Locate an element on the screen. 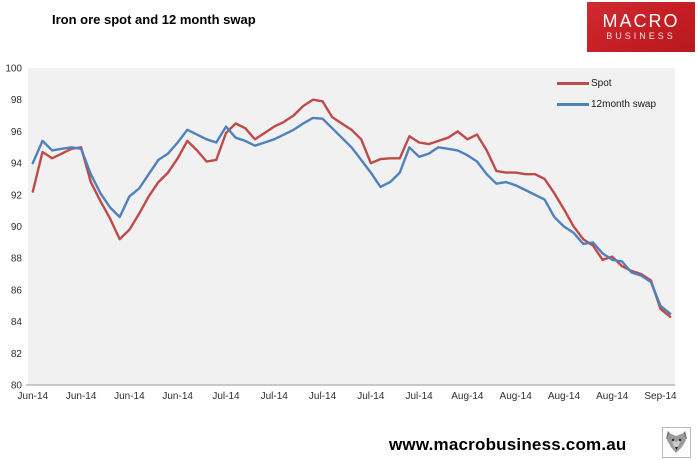 This screenshot has width=697, height=460. legend-label: 12month swap is located at coordinates (624, 104).